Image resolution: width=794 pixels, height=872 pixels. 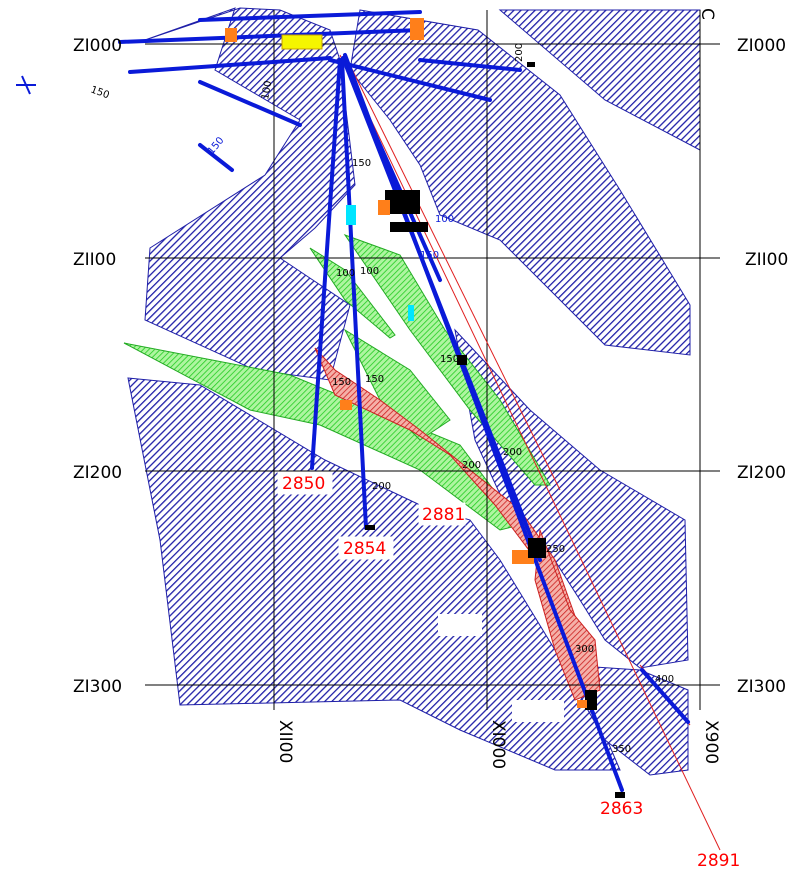 I want to click on hole-label-2850: 2850, so click(x=303, y=484).